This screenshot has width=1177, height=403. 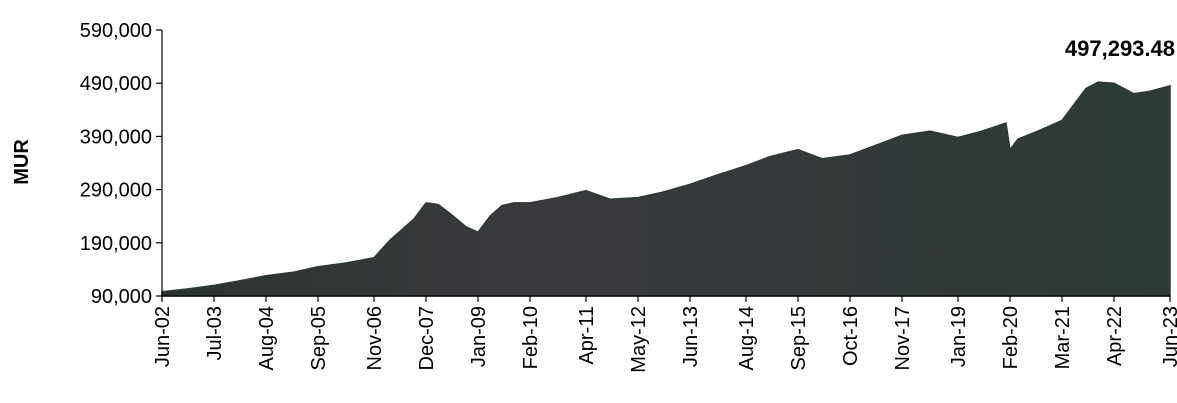 I want to click on x-tick-label: Nov-17, so click(x=903, y=338).